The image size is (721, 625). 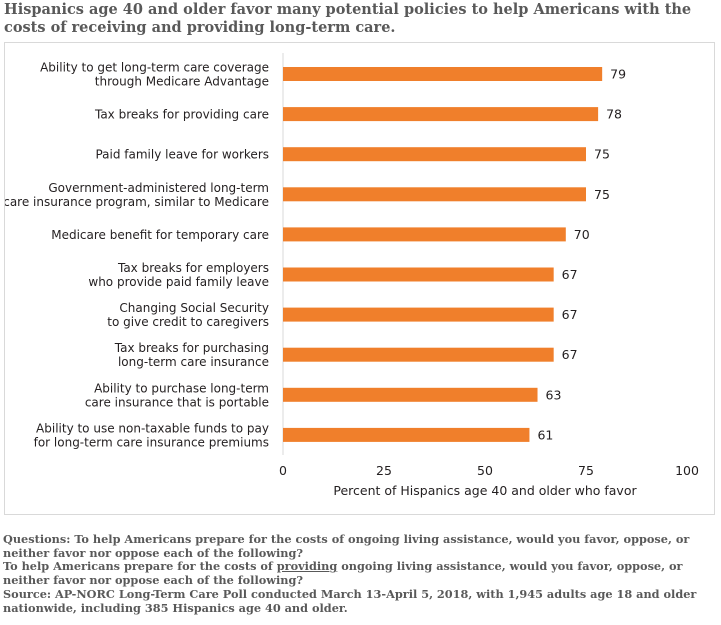 What do you see at coordinates (687, 470) in the screenshot?
I see `x-tick-label: 100` at bounding box center [687, 470].